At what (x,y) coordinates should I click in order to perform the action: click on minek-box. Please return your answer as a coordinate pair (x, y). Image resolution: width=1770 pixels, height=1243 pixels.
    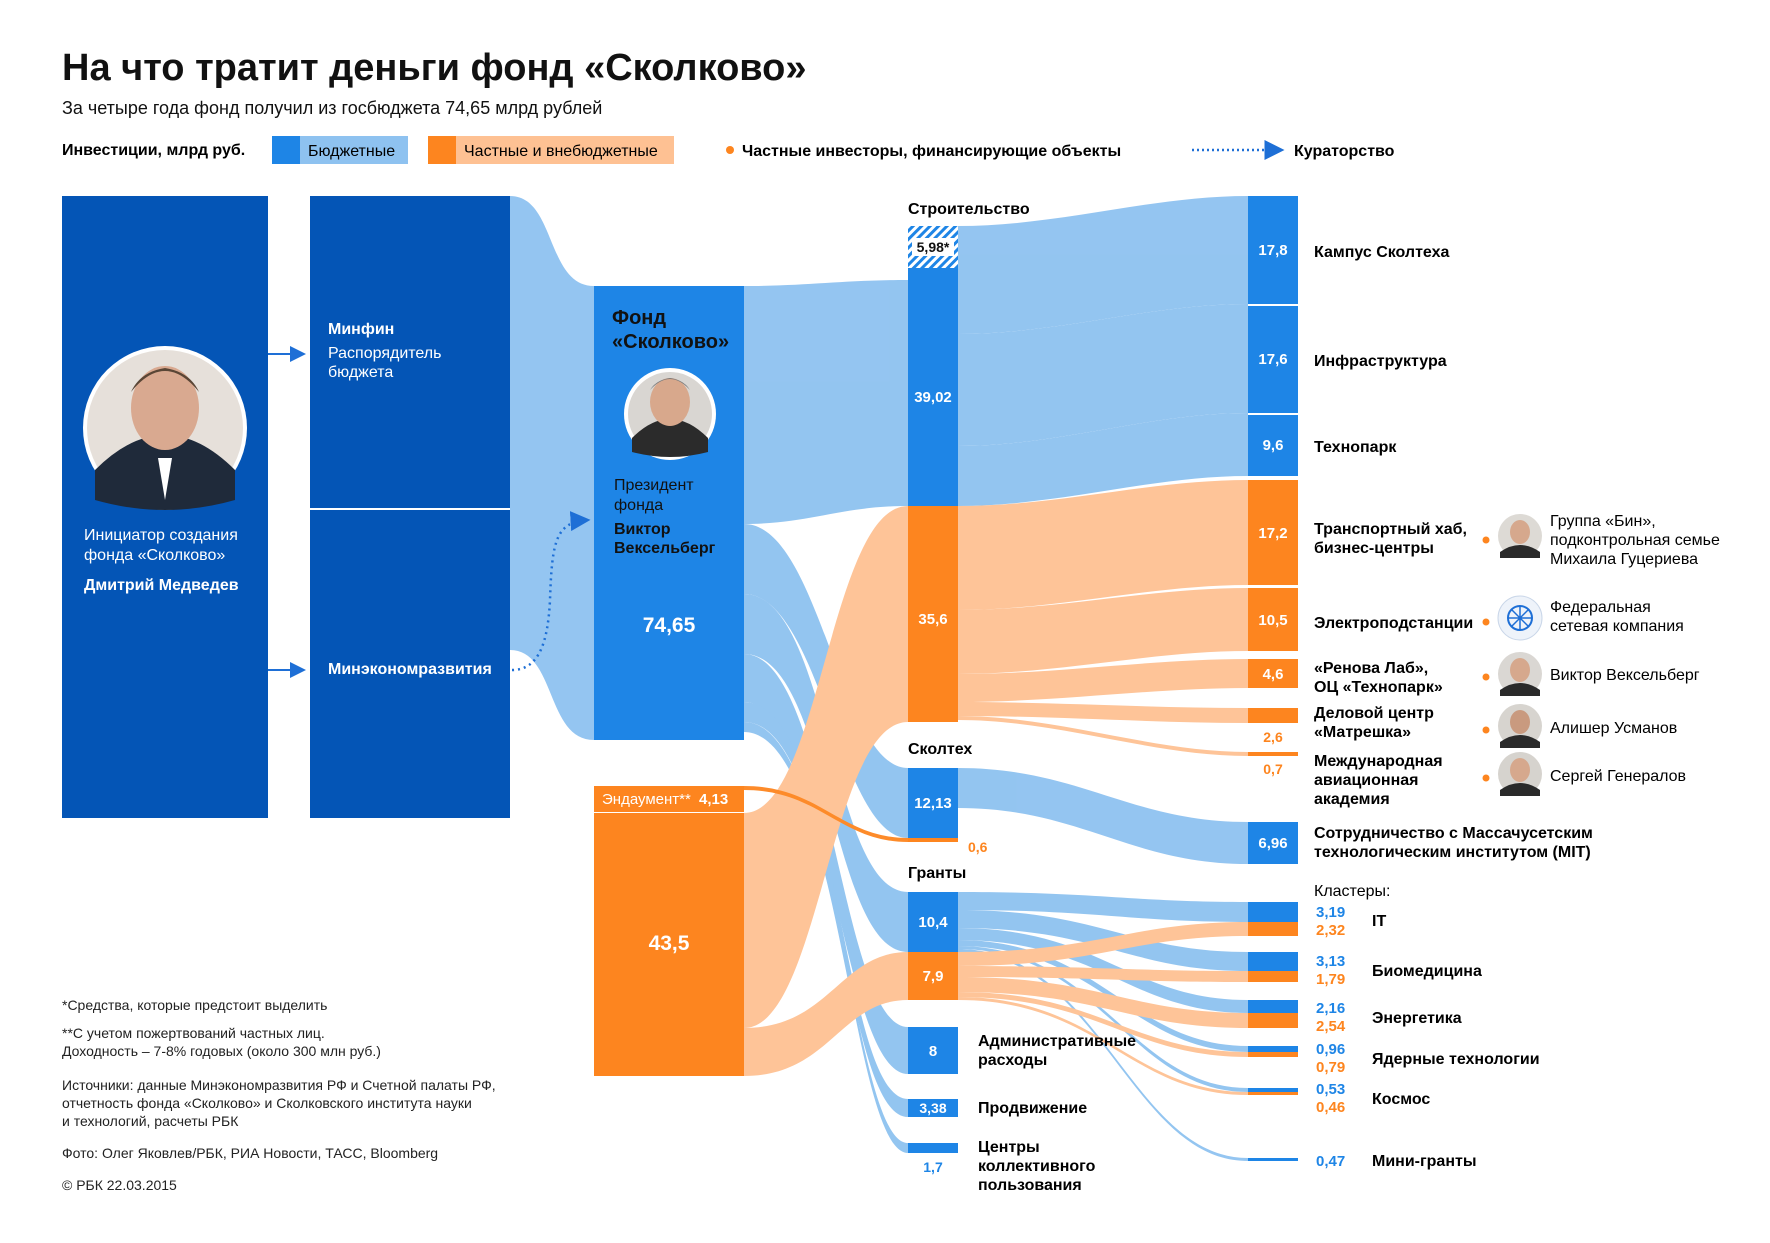
    Looking at the image, I should click on (410, 664).